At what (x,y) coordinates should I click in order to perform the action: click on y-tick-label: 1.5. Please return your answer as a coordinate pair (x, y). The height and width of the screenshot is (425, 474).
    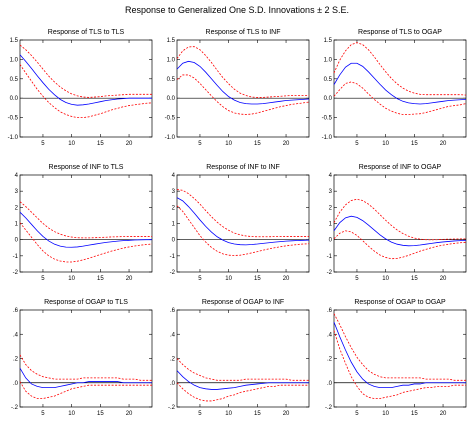
    Looking at the image, I should click on (171, 41).